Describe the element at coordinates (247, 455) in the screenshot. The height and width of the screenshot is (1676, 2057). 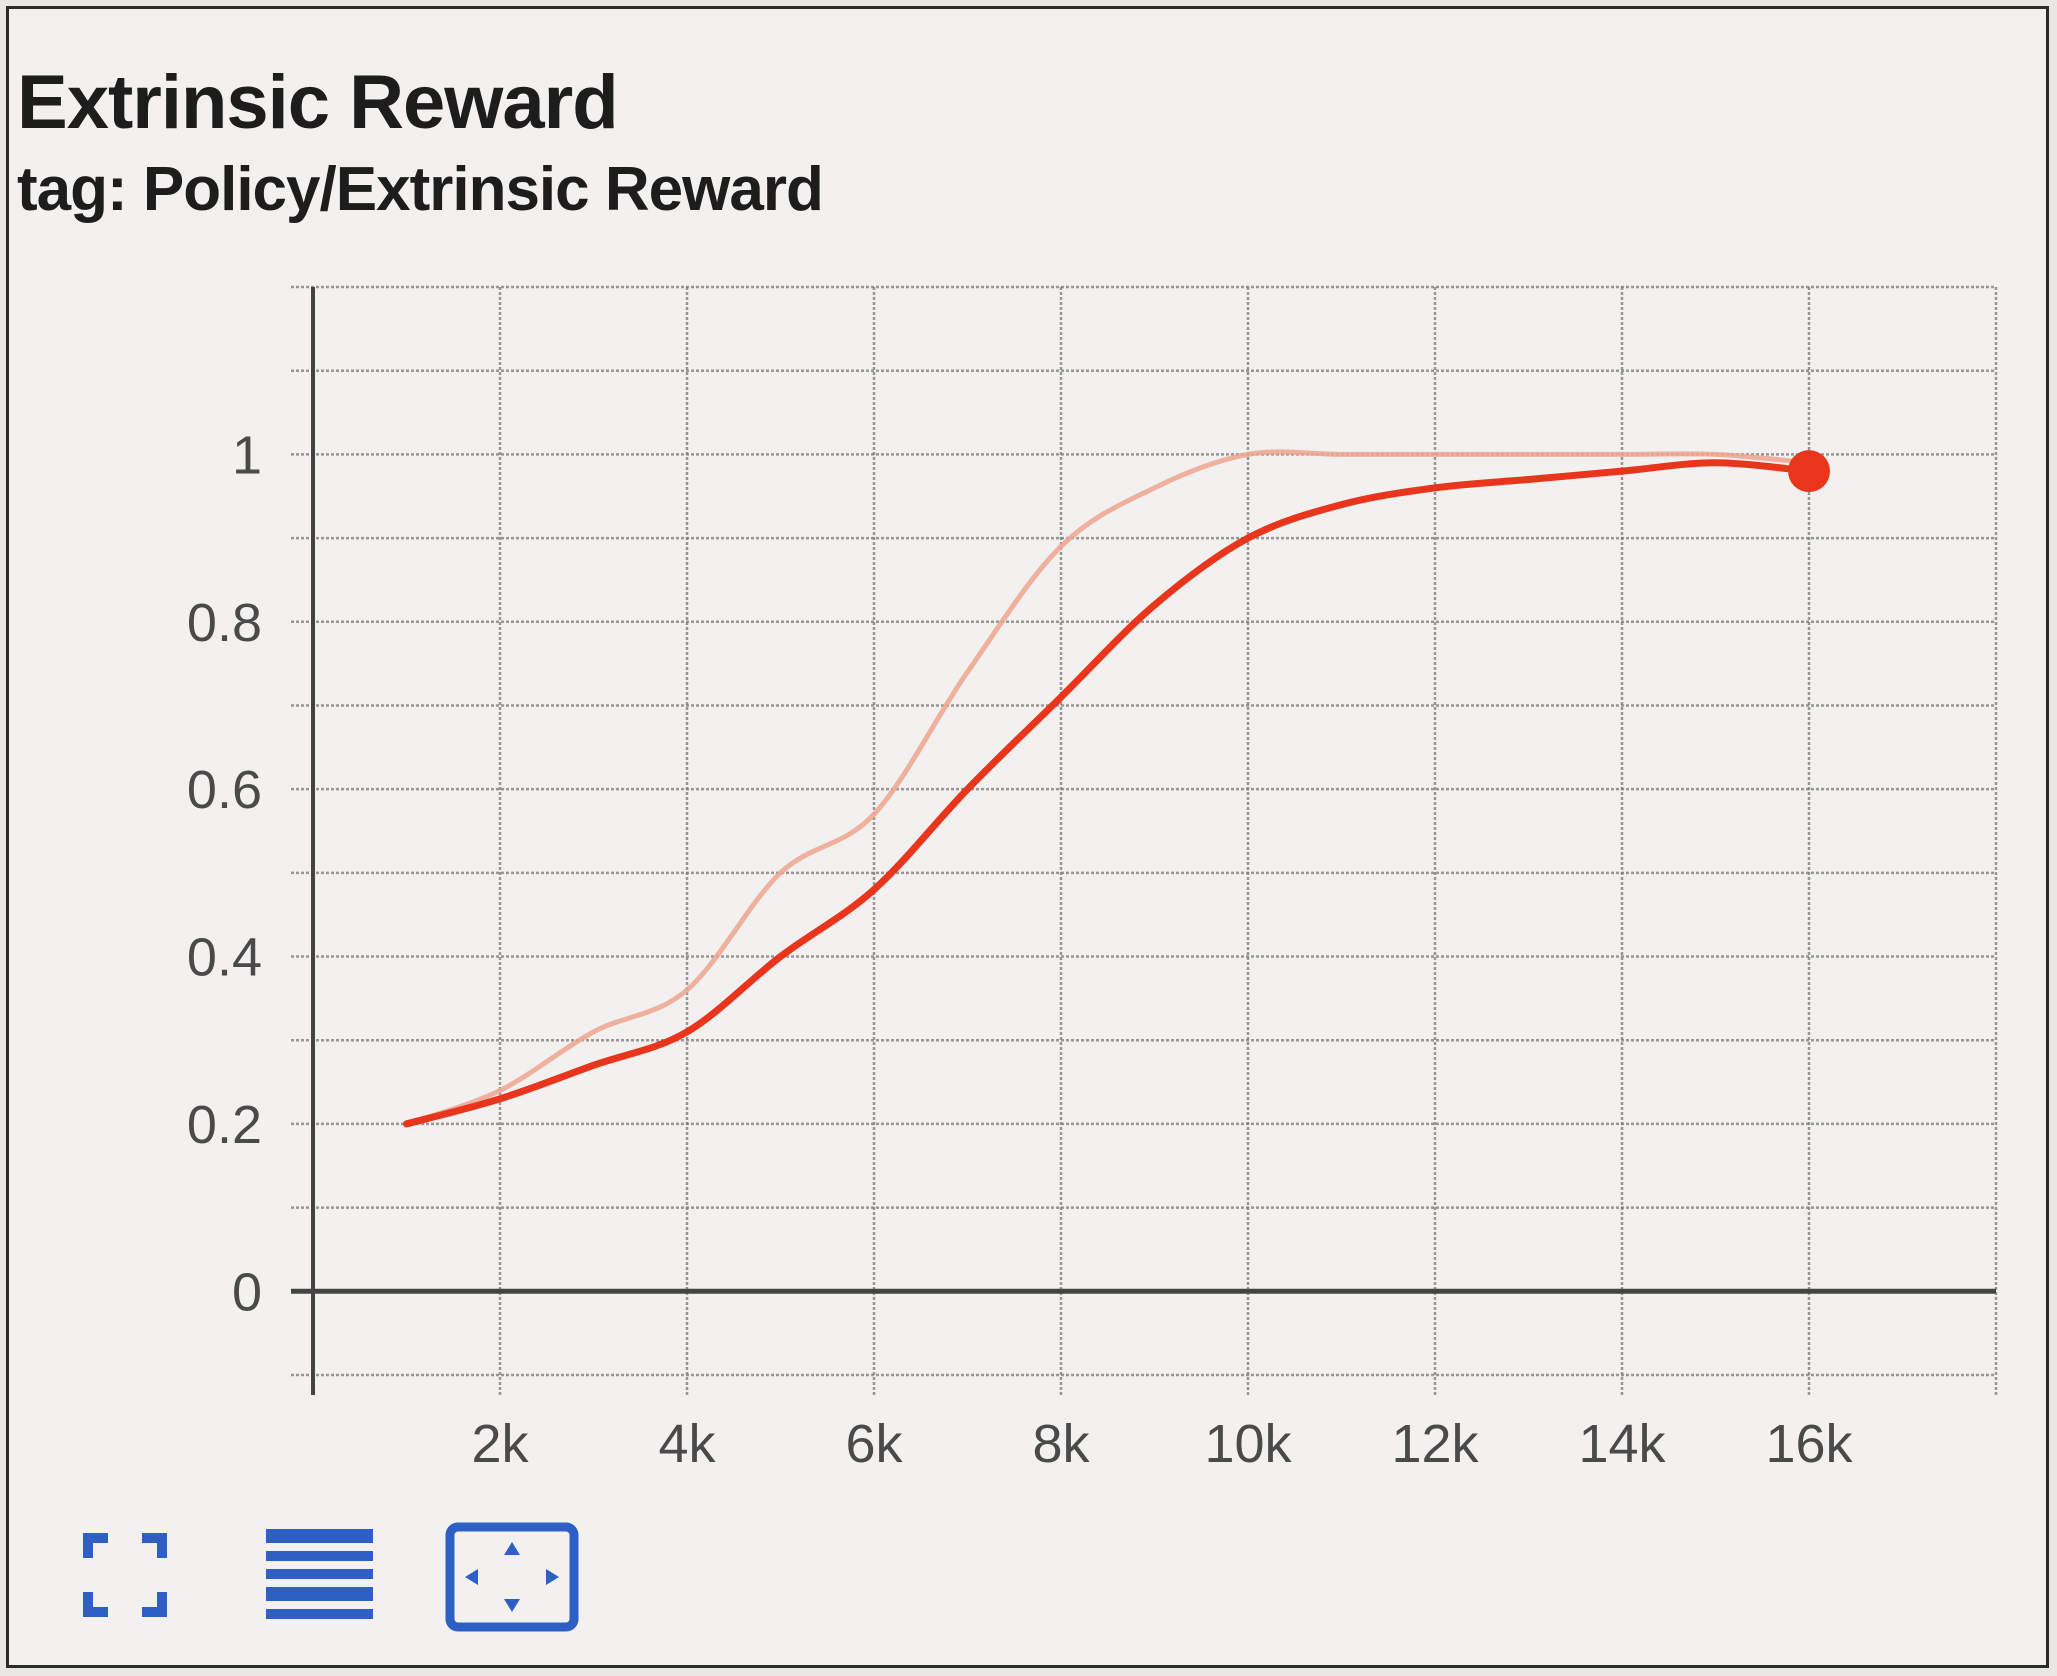
I see `y-tick-label: 1` at that location.